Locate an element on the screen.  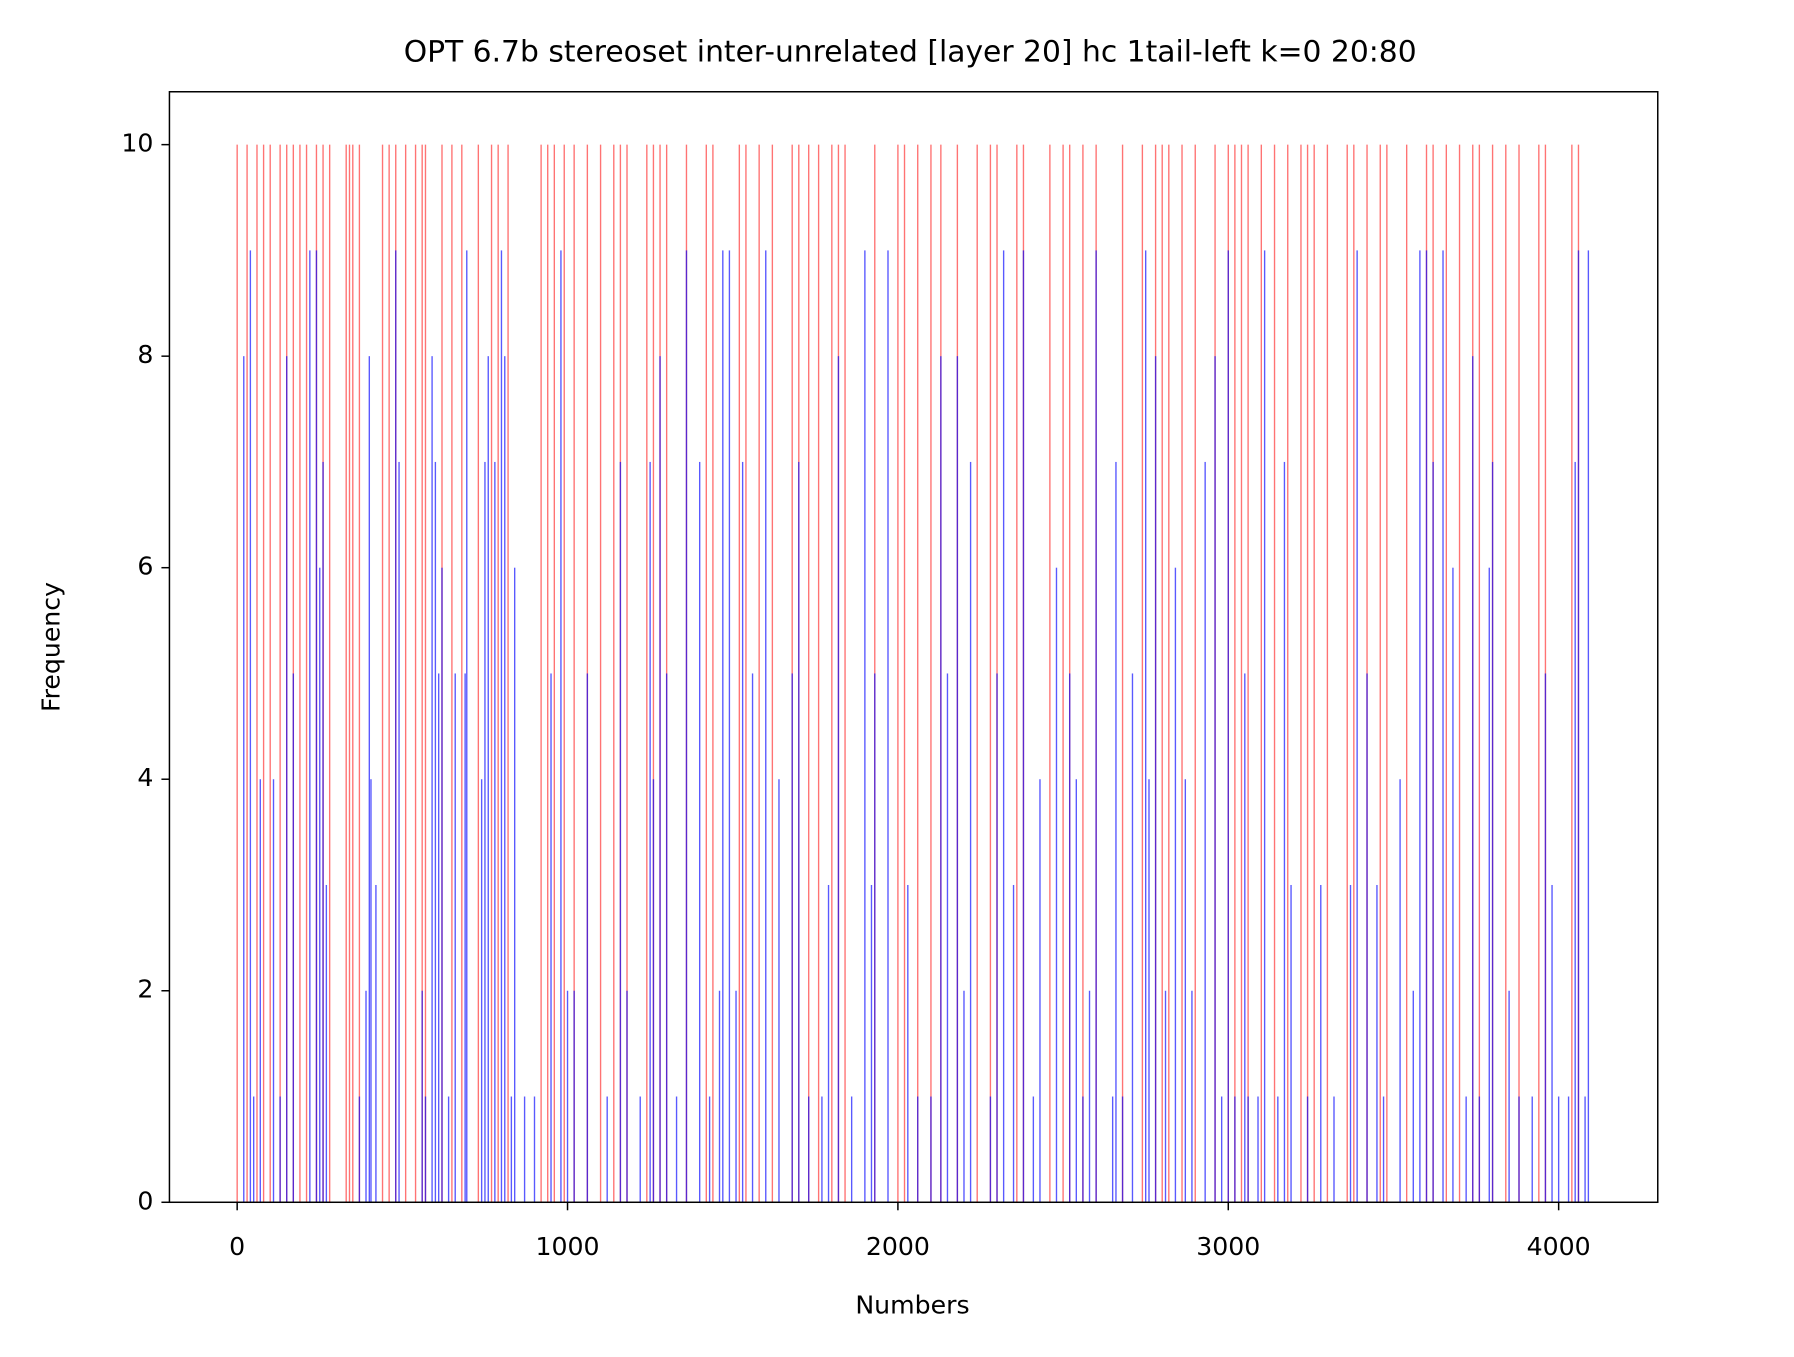
y-axis-label: Frequency is located at coordinates (51, 647).